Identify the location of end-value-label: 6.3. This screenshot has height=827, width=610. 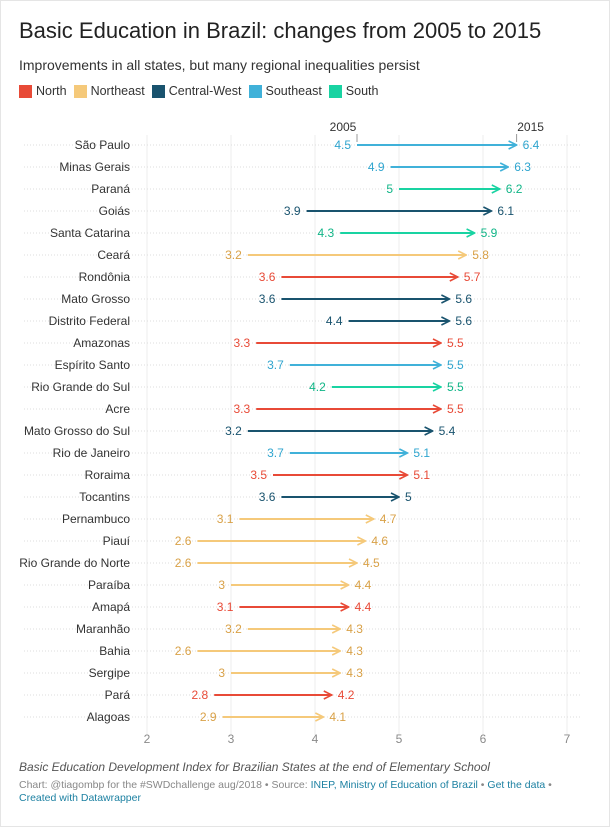
(522, 167).